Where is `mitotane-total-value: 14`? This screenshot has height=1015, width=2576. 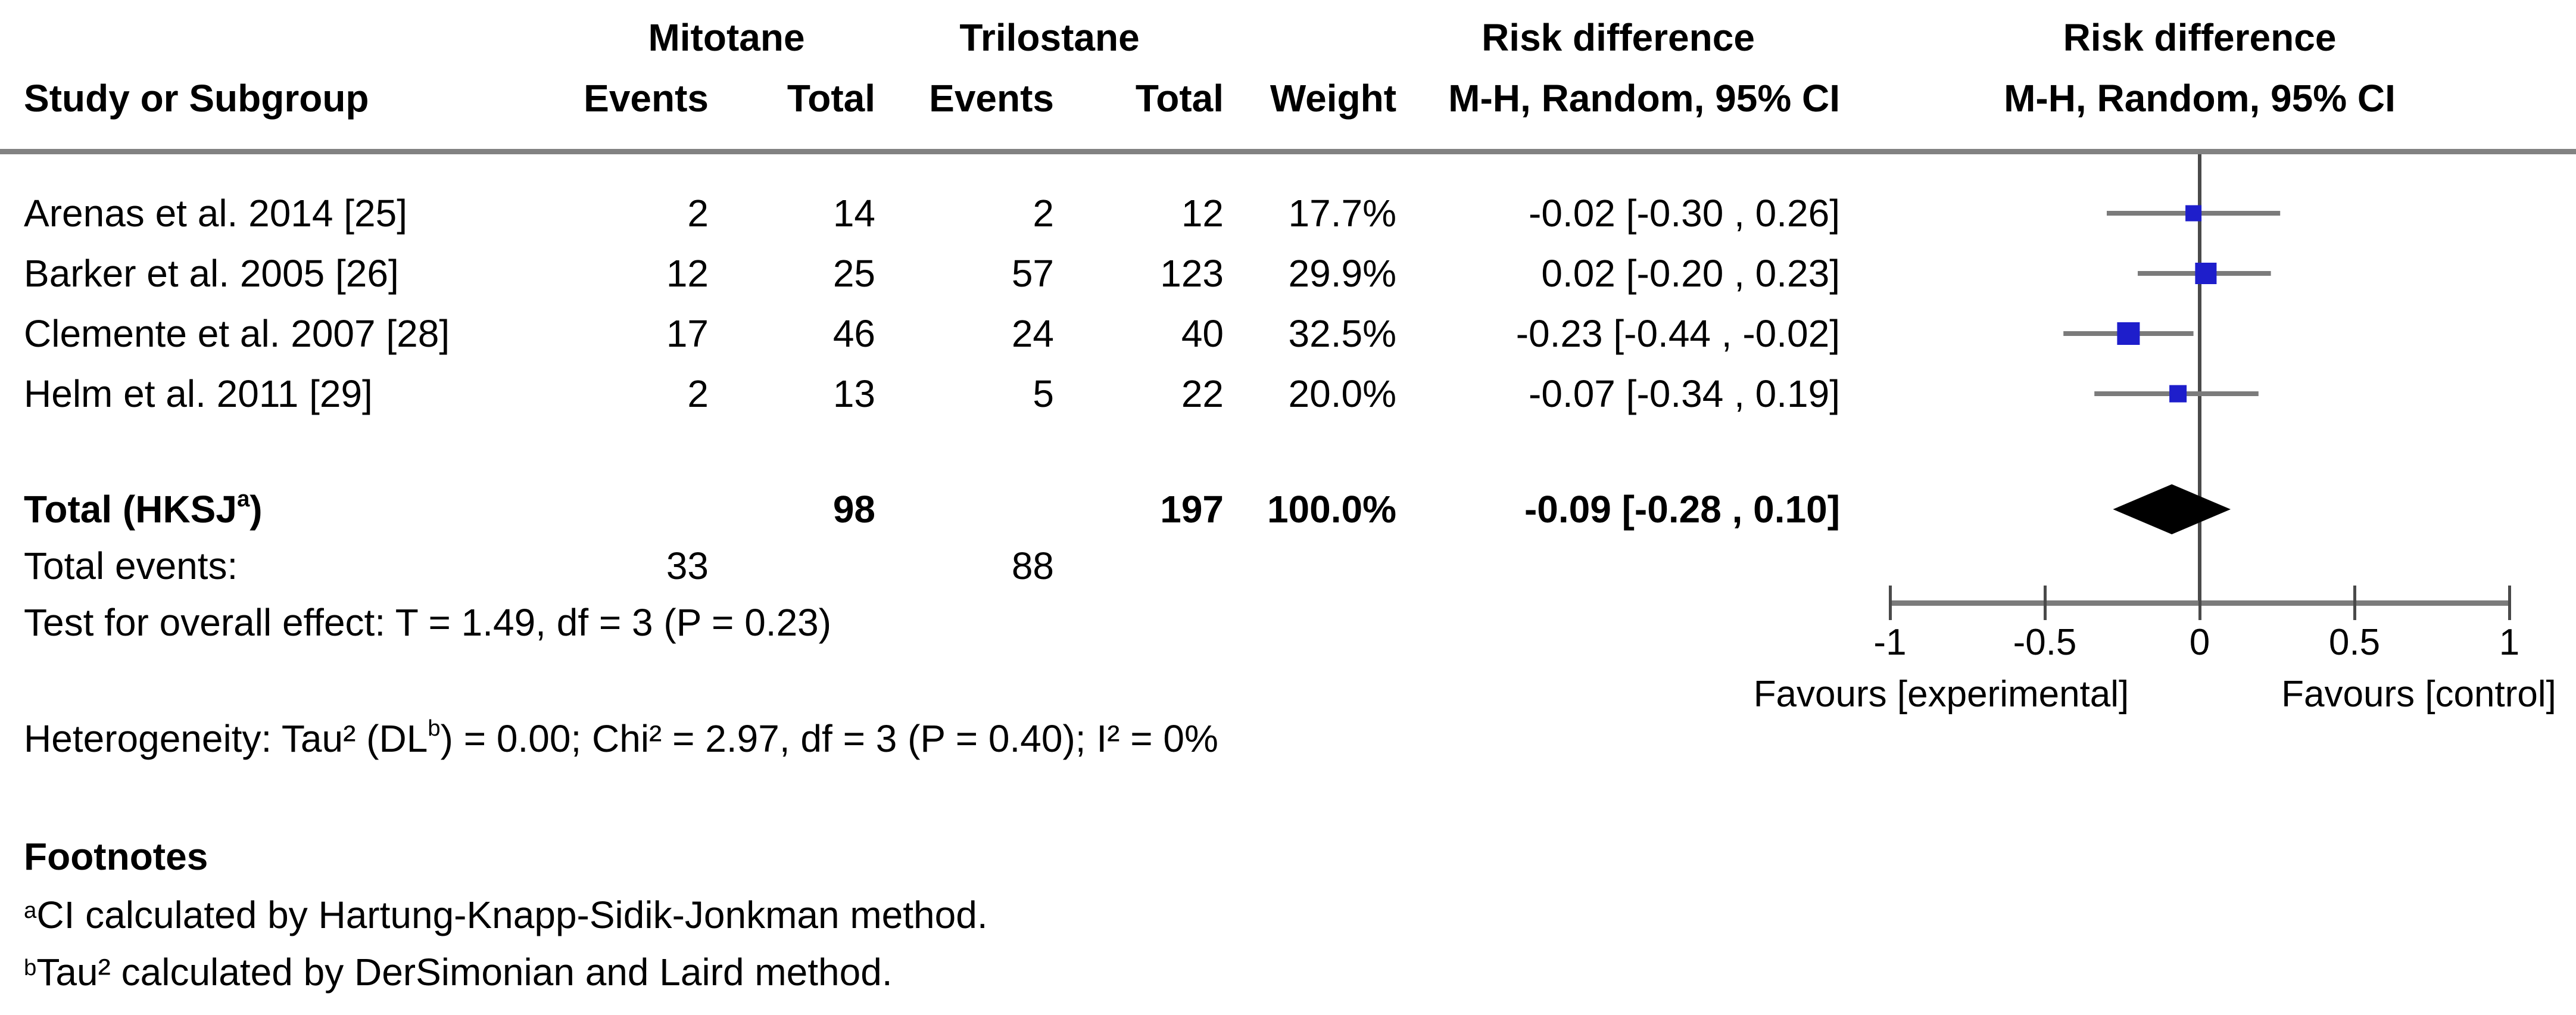
mitotane-total-value: 14 is located at coordinates (854, 213).